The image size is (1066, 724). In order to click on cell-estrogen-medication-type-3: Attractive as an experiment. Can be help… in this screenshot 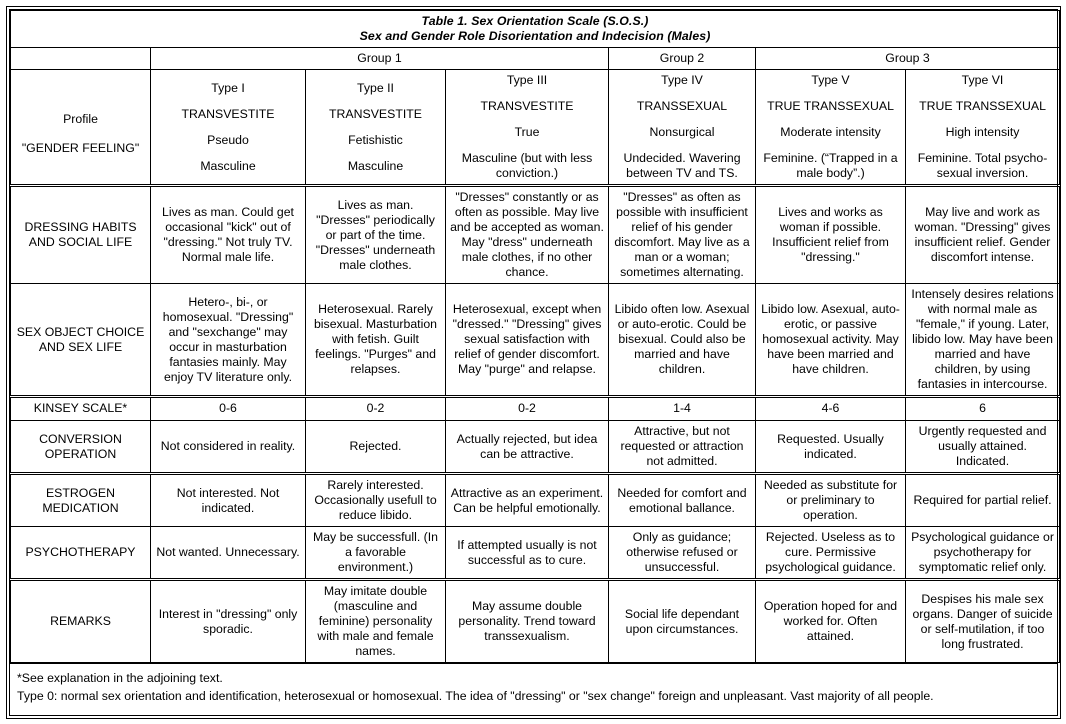, I will do `click(527, 499)`.